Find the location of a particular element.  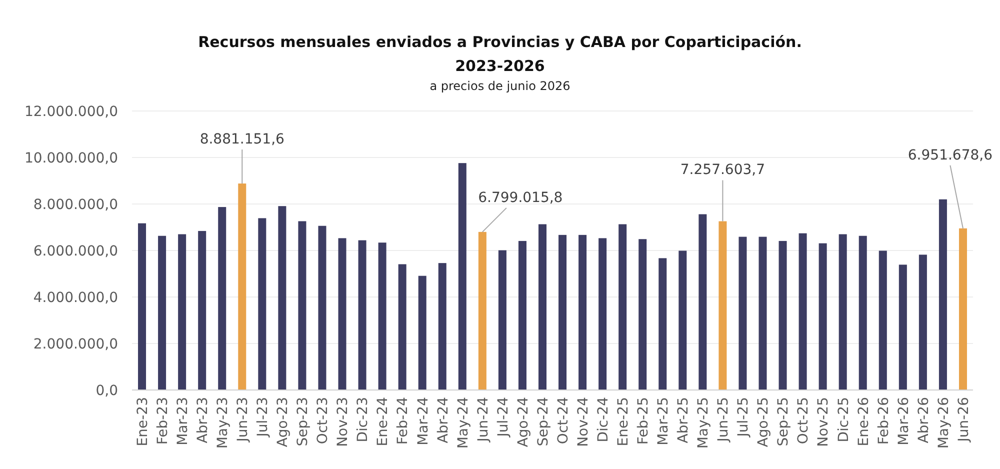

x-tick-label: Ago-23 is located at coordinates (283, 422).